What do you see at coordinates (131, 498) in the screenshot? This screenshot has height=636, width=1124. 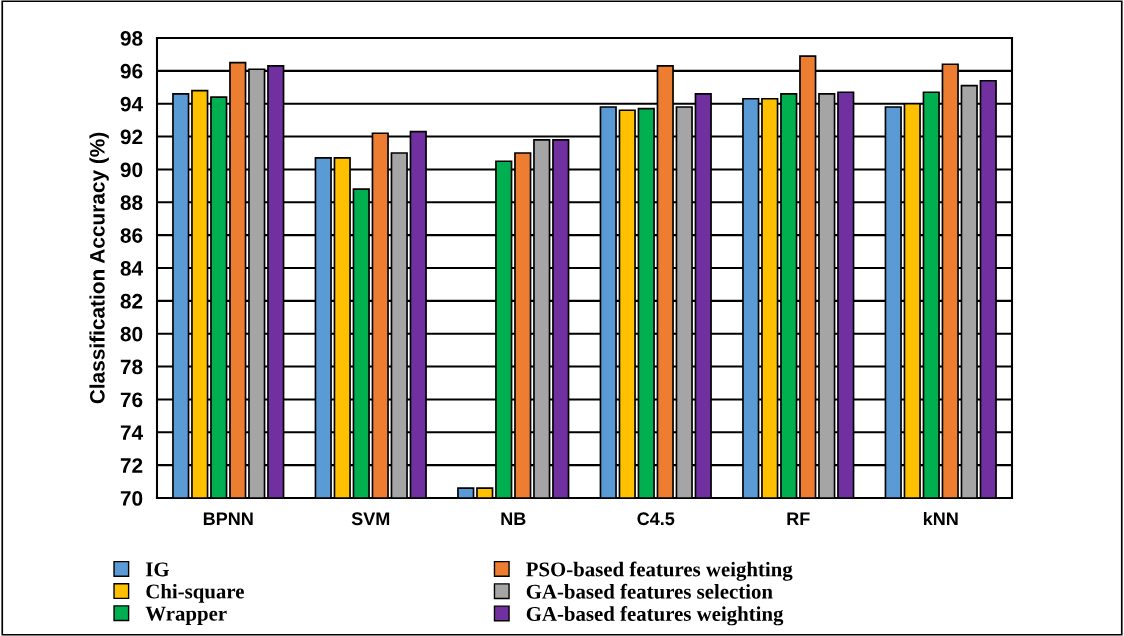 I see `y-tick-label: 70` at bounding box center [131, 498].